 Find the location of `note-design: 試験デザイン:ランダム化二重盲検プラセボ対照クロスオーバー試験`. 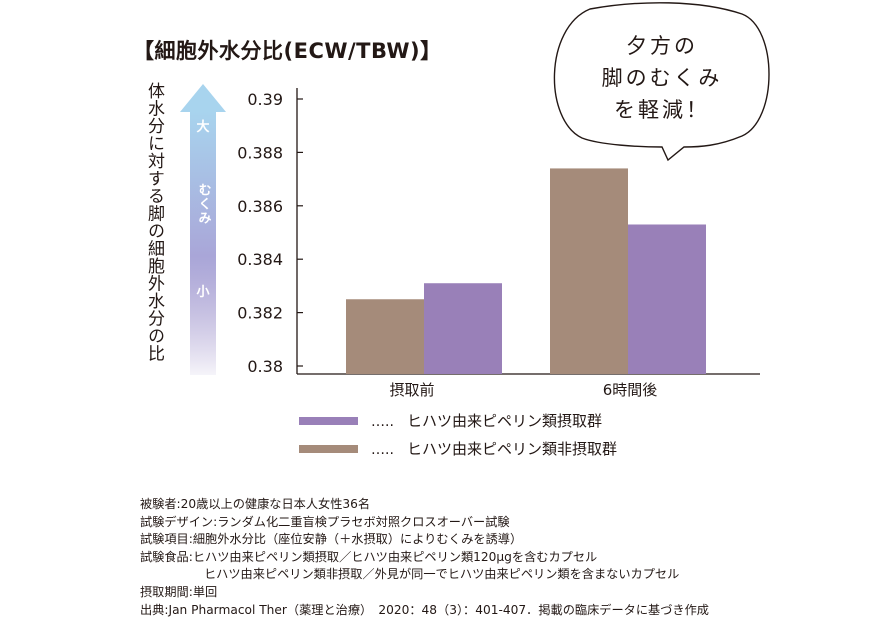

note-design: 試験デザイン:ランダム化二重盲検プラセボ対照クロスオーバー試験 is located at coordinates (325, 521).